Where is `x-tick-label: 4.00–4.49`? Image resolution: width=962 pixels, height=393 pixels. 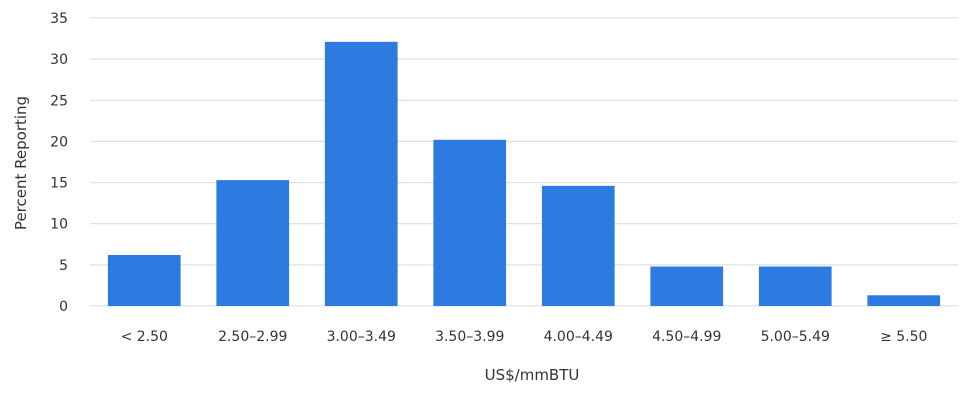
x-tick-label: 4.00–4.49 is located at coordinates (578, 337).